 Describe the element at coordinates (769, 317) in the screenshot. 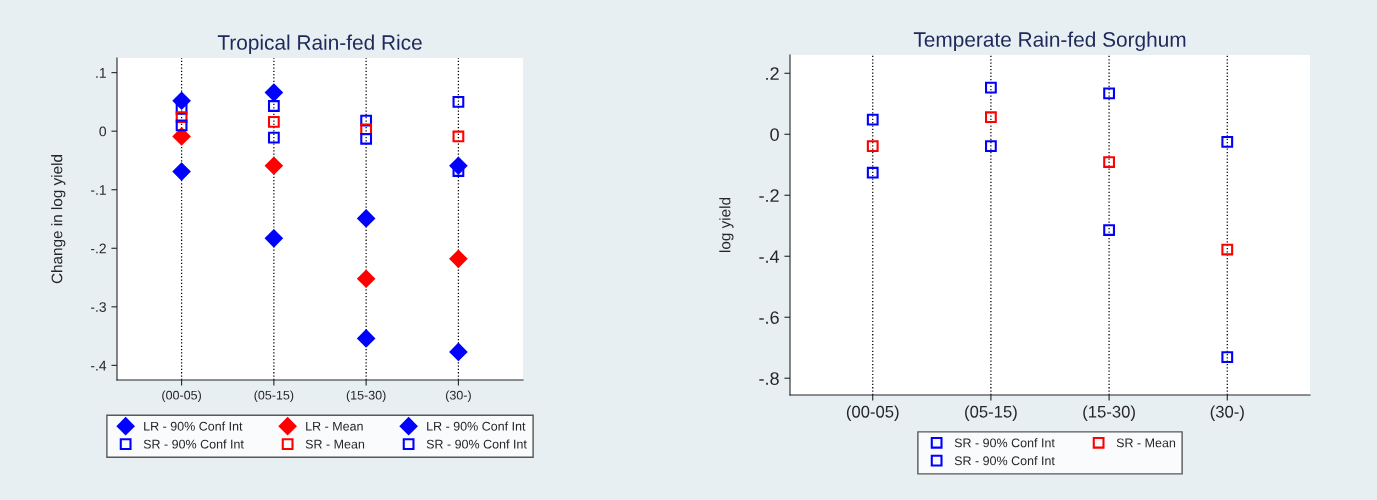

I see `y-tick-label: -.6` at that location.